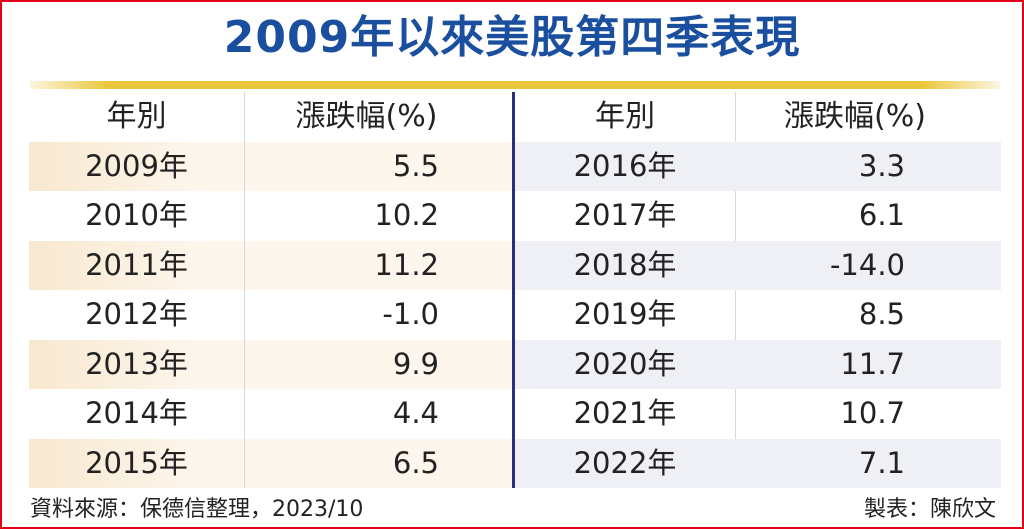  I want to click on table-row: 2020年 11.7, so click(758, 364).